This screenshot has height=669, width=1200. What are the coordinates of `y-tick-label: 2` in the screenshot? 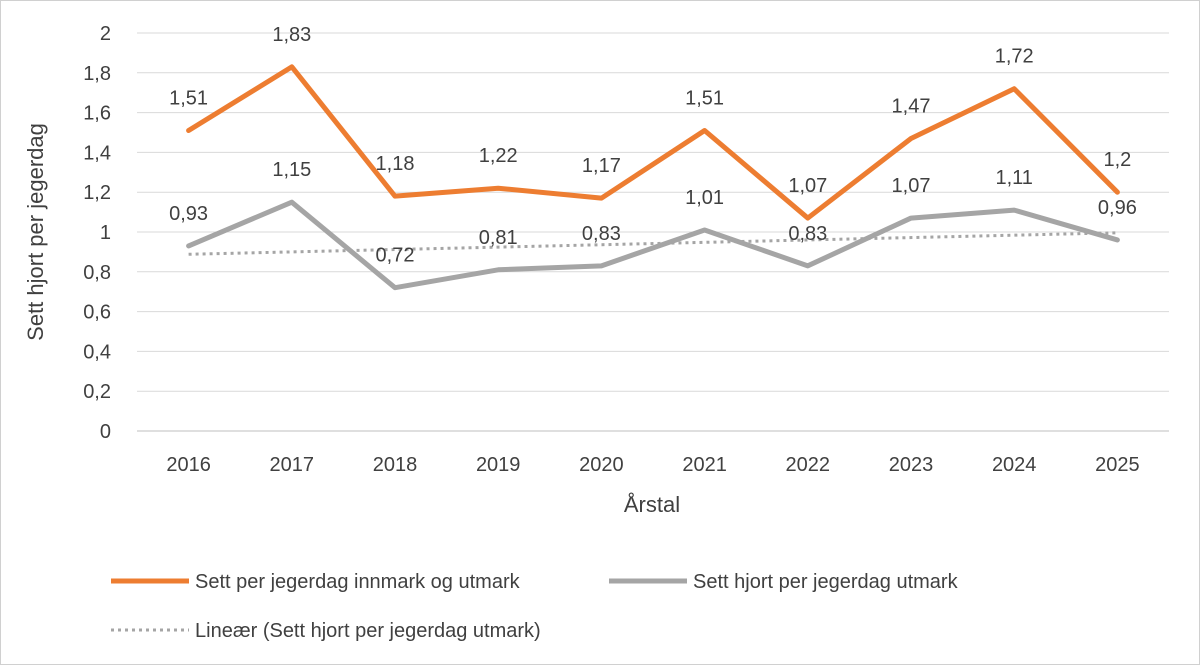 It's located at (105, 34).